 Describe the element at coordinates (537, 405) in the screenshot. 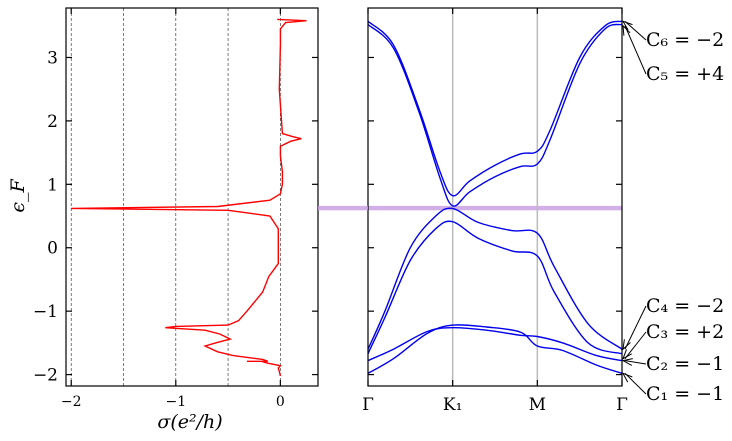

I see `x-tick-label: M` at that location.